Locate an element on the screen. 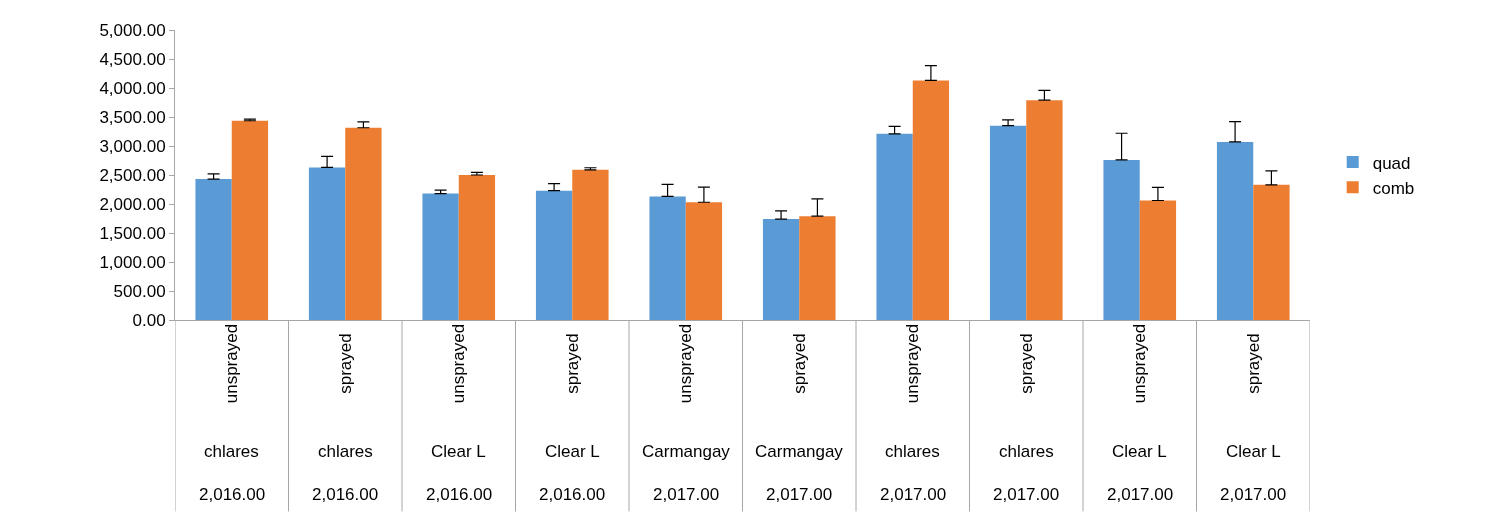 This screenshot has width=1485, height=514. category-label: unsprayed chlares 2,017.00 is located at coordinates (913, 413).